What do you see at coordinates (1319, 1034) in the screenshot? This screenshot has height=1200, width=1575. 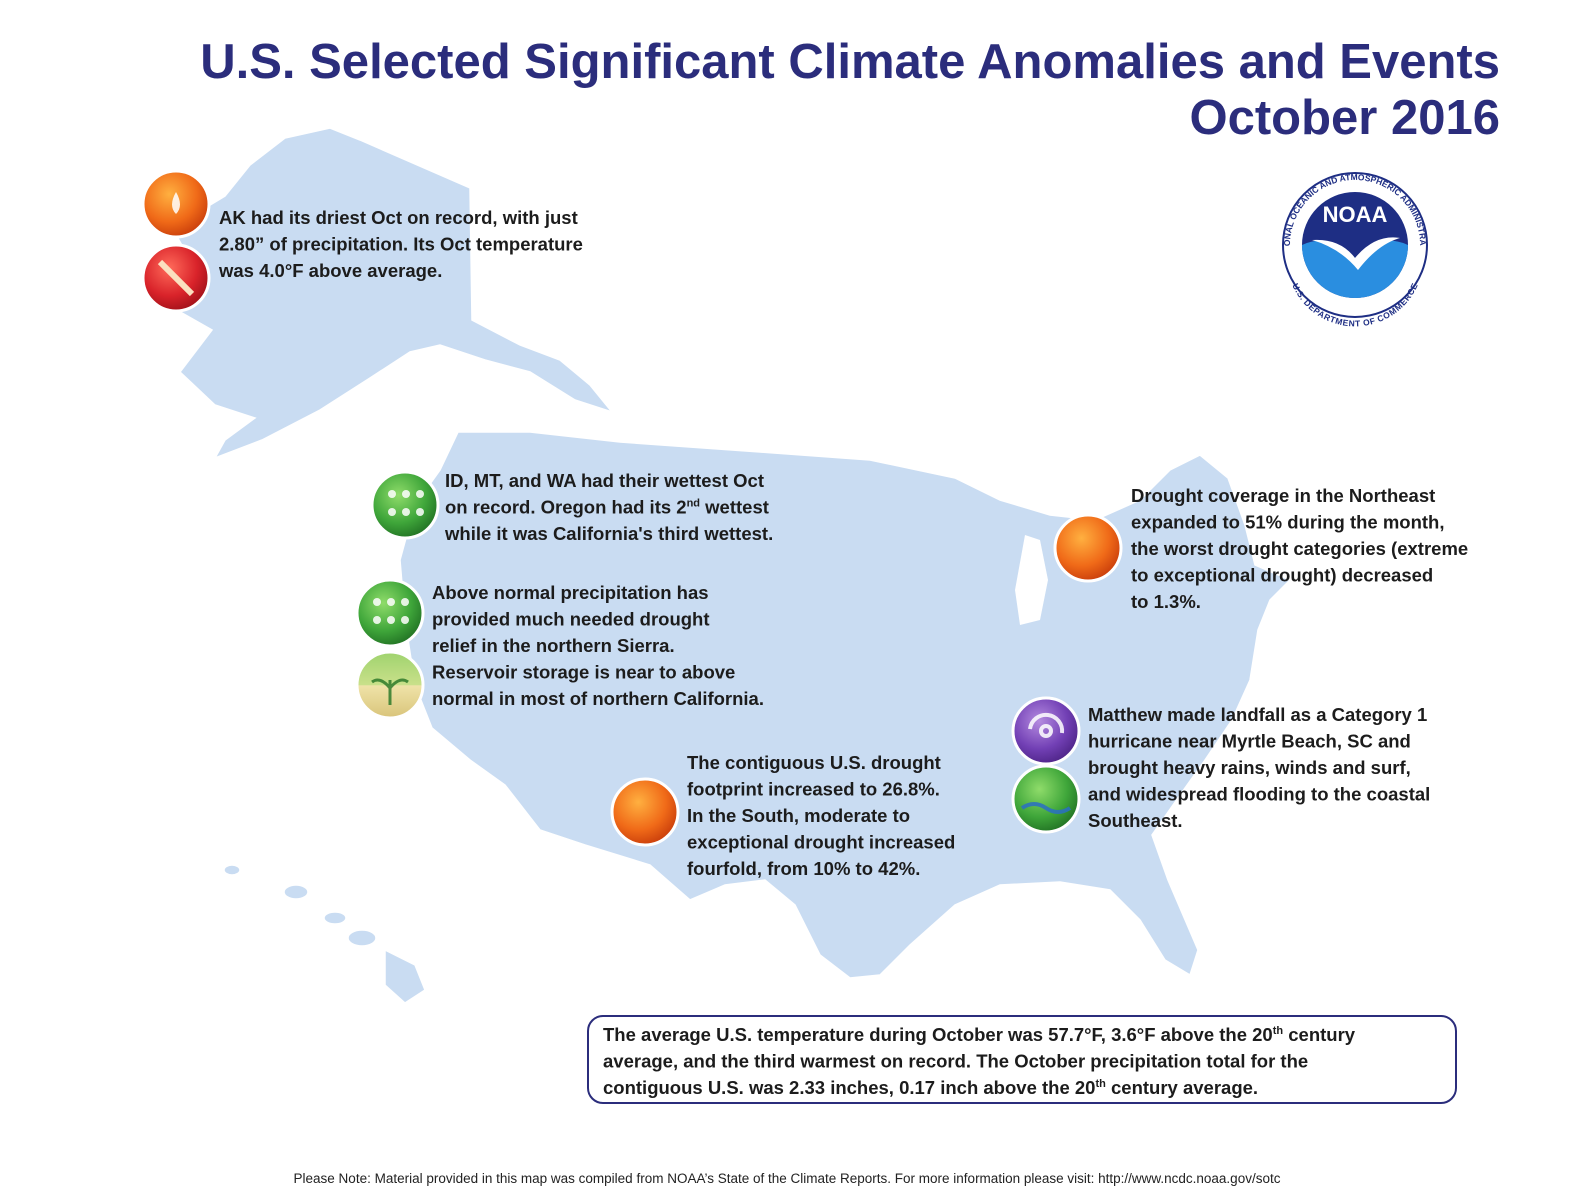 I see `text-run: century` at bounding box center [1319, 1034].